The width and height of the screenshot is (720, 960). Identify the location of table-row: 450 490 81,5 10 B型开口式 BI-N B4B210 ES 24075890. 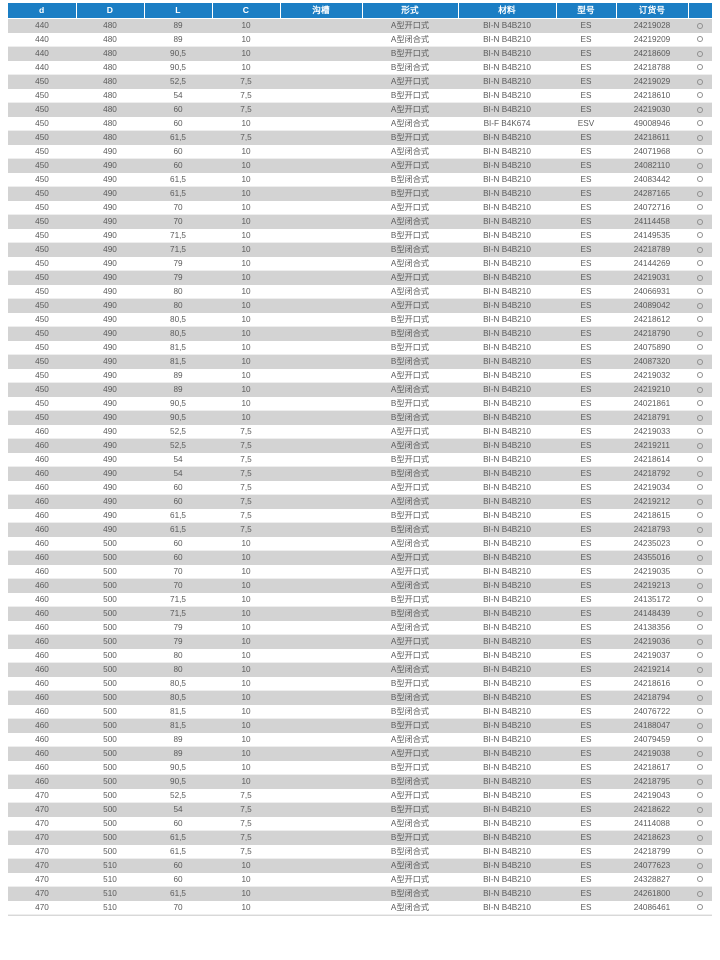
(360, 347).